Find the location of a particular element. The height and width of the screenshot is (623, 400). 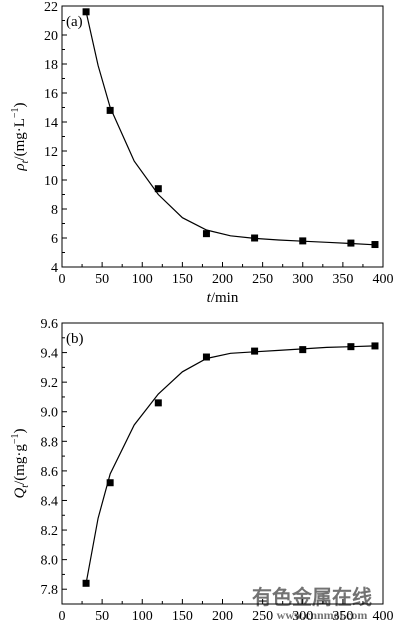

x-axis-title: t/min is located at coordinates (223, 298).